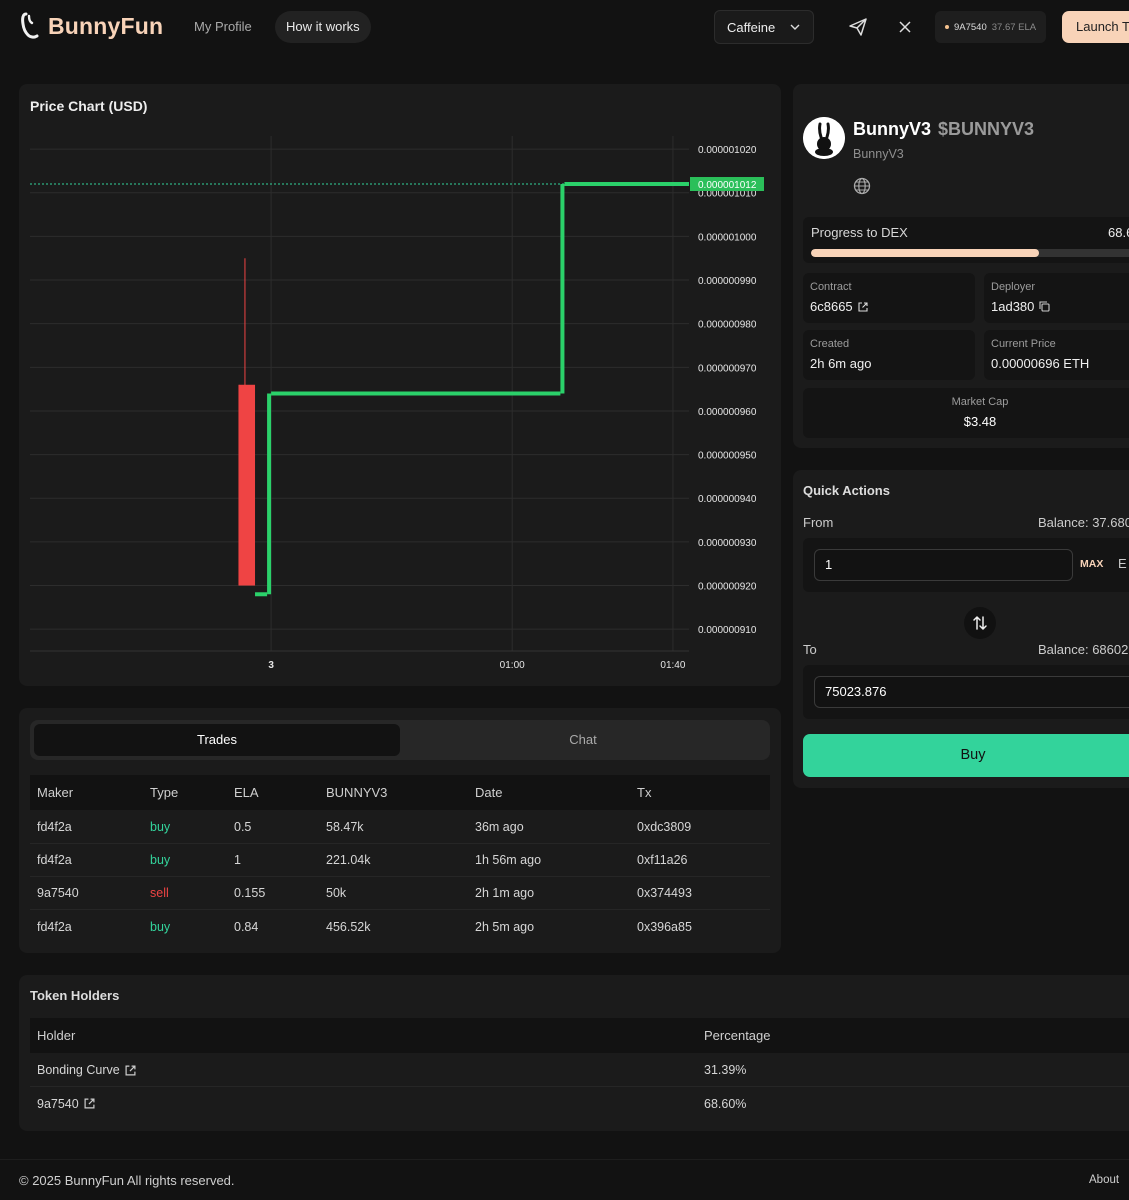 This screenshot has height=1200, width=1129. Describe the element at coordinates (243, 827) in the screenshot. I see `trade-ela: 0.5` at that location.